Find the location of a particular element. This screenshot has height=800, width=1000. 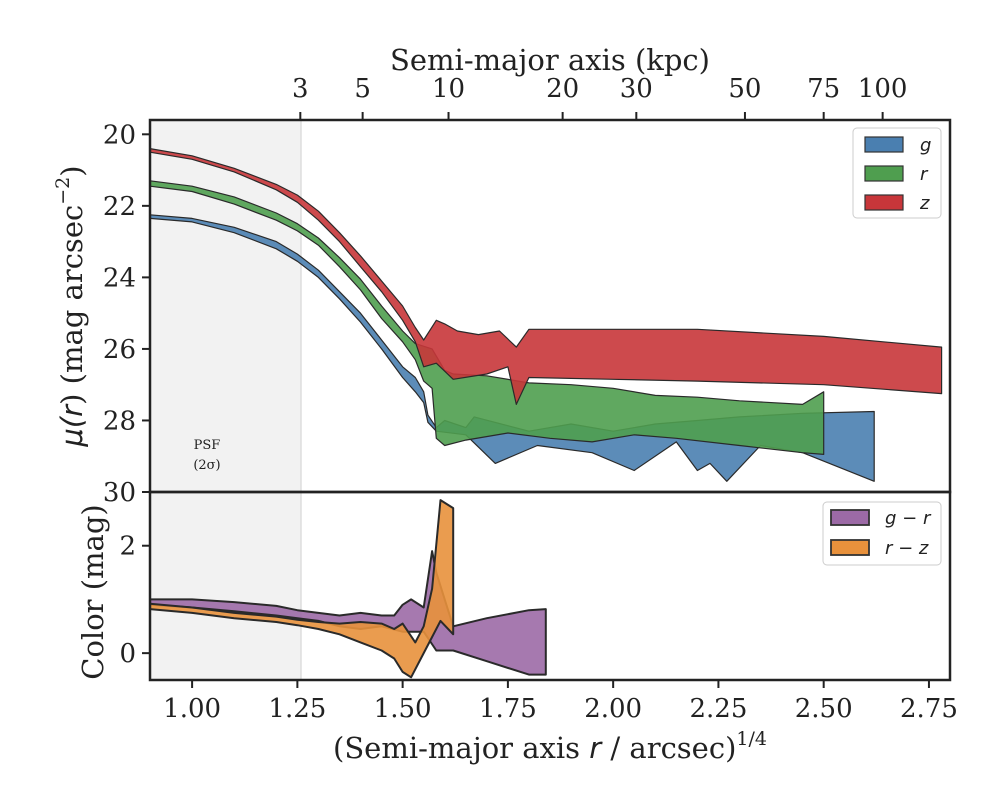

upper-y-label-var: r is located at coordinates (72, 410).